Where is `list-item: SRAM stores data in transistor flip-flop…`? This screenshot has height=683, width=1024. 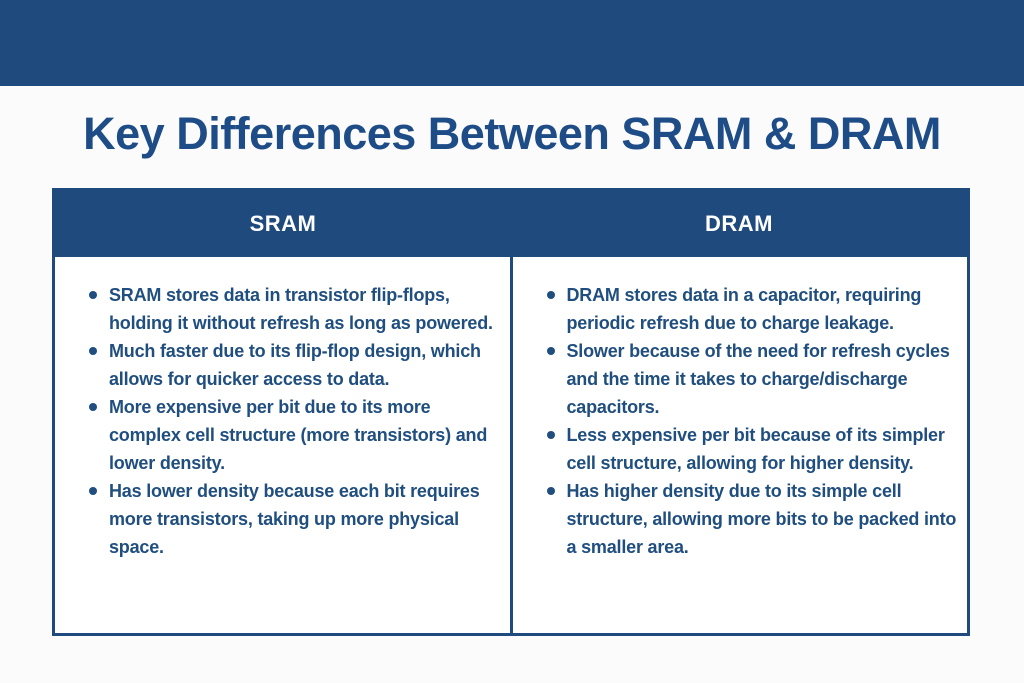
list-item: SRAM stores data in transistor flip-flop… is located at coordinates (293, 309).